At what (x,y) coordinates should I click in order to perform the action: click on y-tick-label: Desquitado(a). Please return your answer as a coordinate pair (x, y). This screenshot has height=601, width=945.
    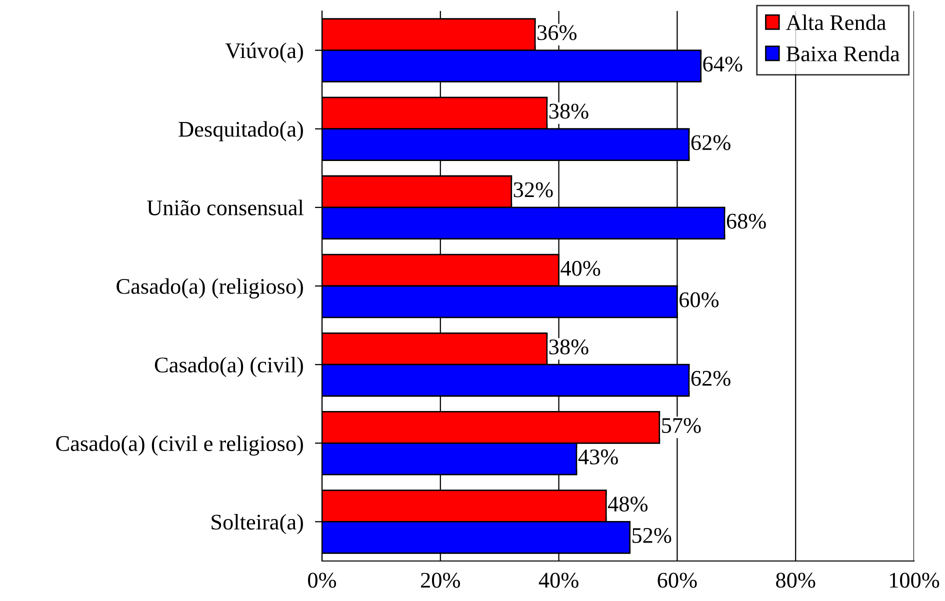
    Looking at the image, I should click on (240, 131).